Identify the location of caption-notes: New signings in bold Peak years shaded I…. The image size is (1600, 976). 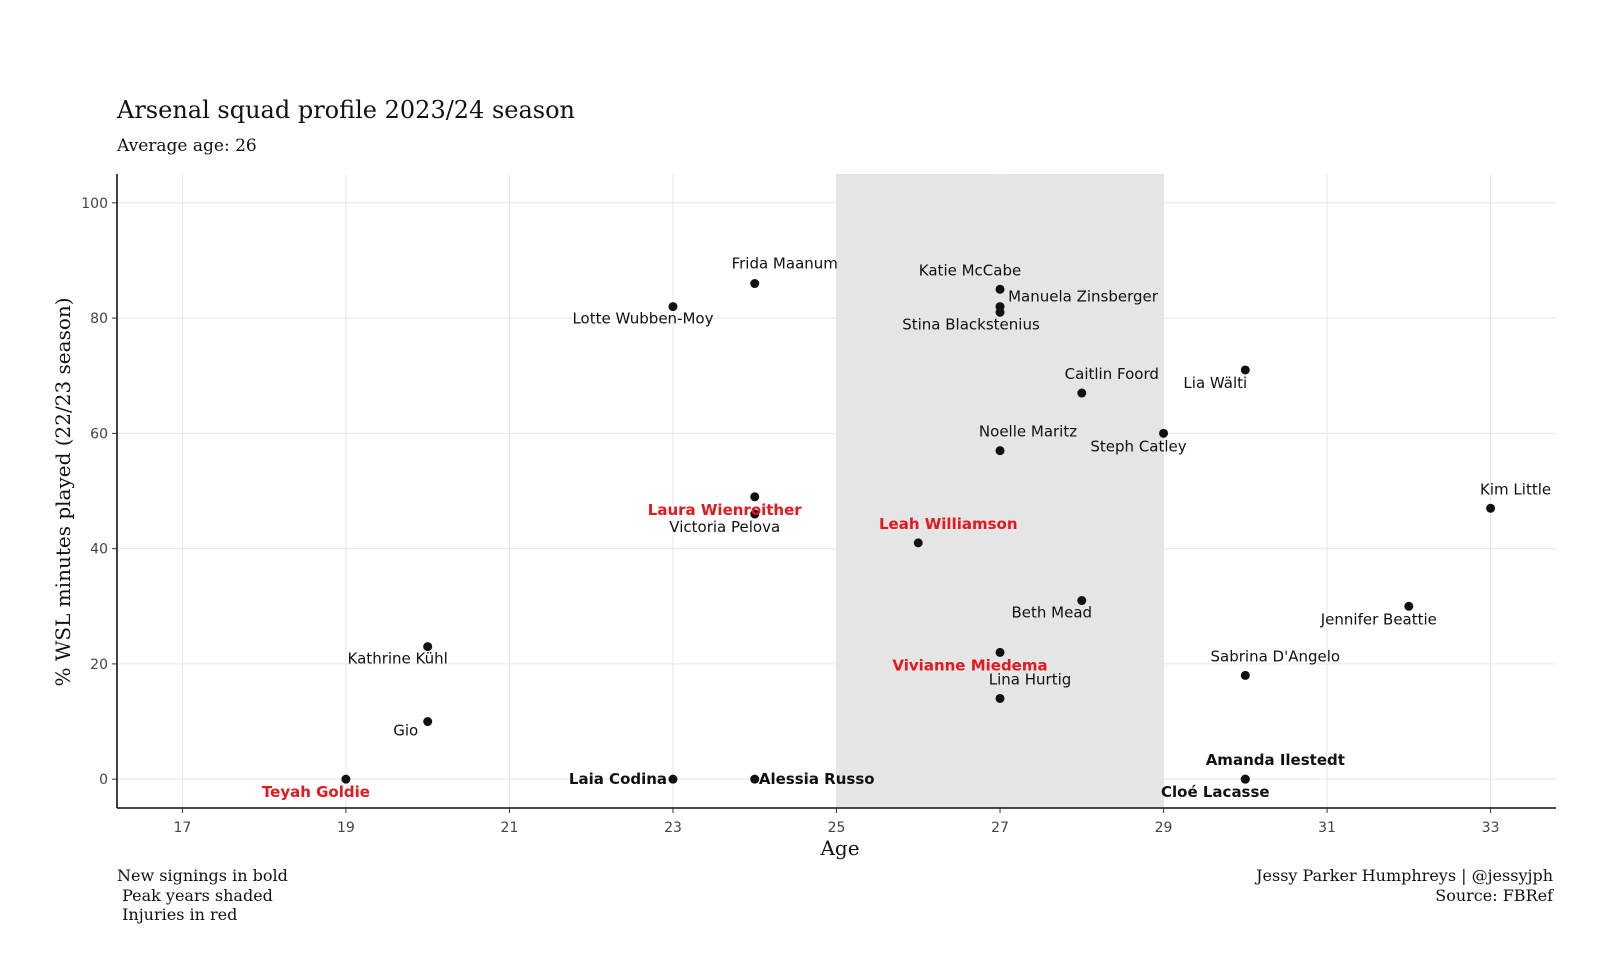
(202, 895).